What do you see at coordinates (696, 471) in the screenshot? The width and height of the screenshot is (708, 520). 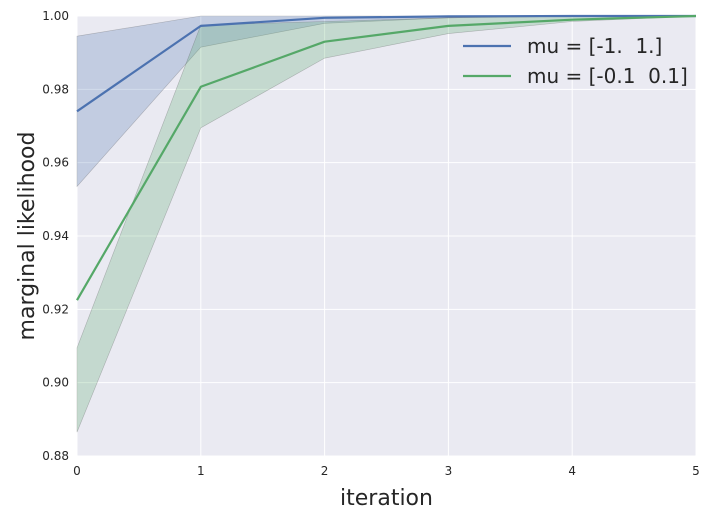 I see `x-tick-label: 5` at bounding box center [696, 471].